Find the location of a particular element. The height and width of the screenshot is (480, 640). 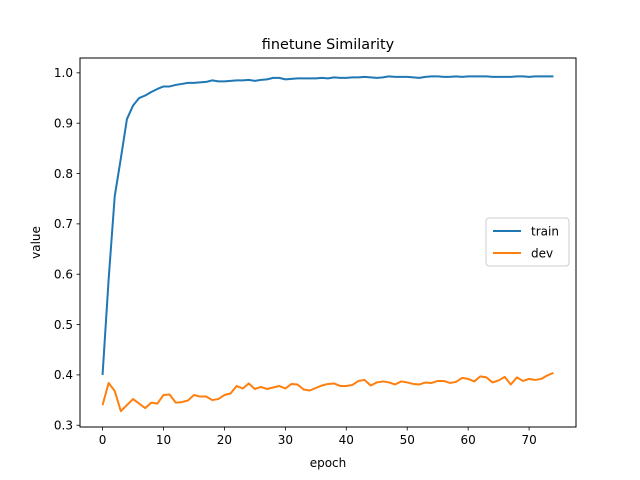

x-tick-label: 0 is located at coordinates (103, 440).